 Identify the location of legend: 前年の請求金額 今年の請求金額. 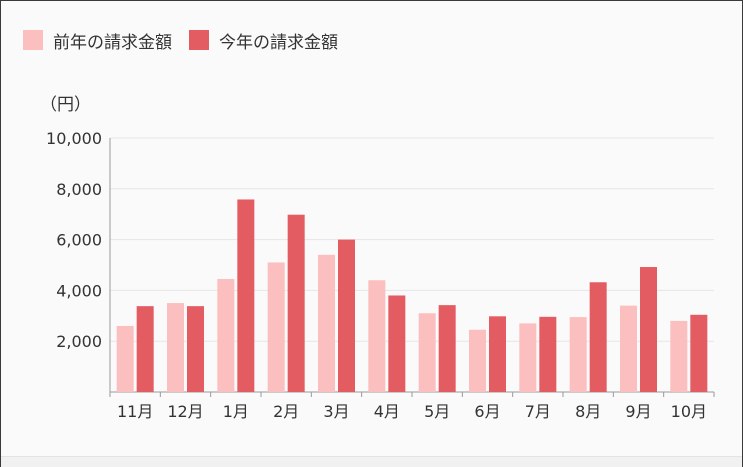
(189, 40).